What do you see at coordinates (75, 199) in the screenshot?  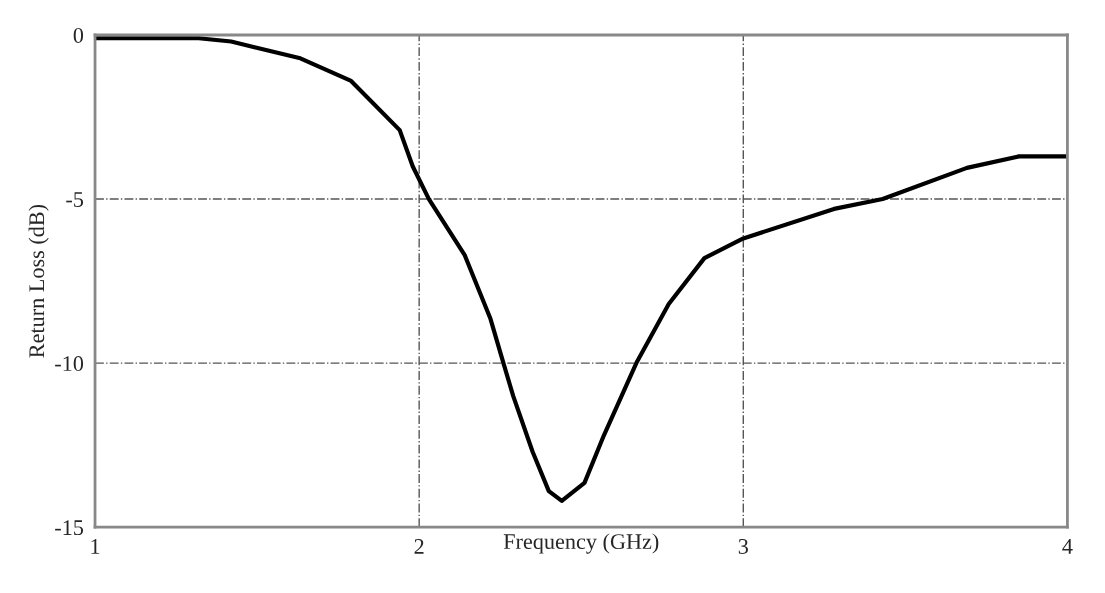 I see `y-tick-label: -5` at bounding box center [75, 199].